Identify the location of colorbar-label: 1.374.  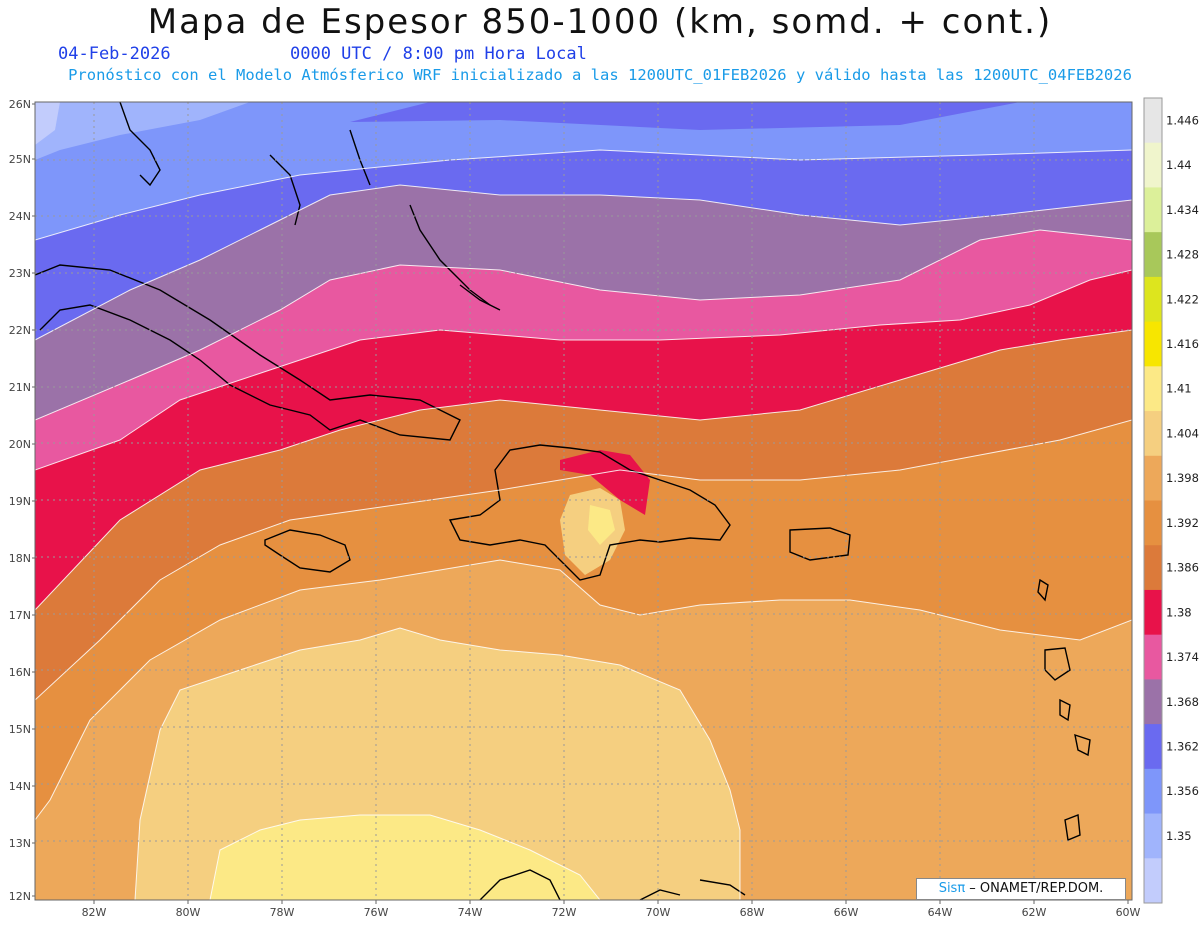
(1182, 657).